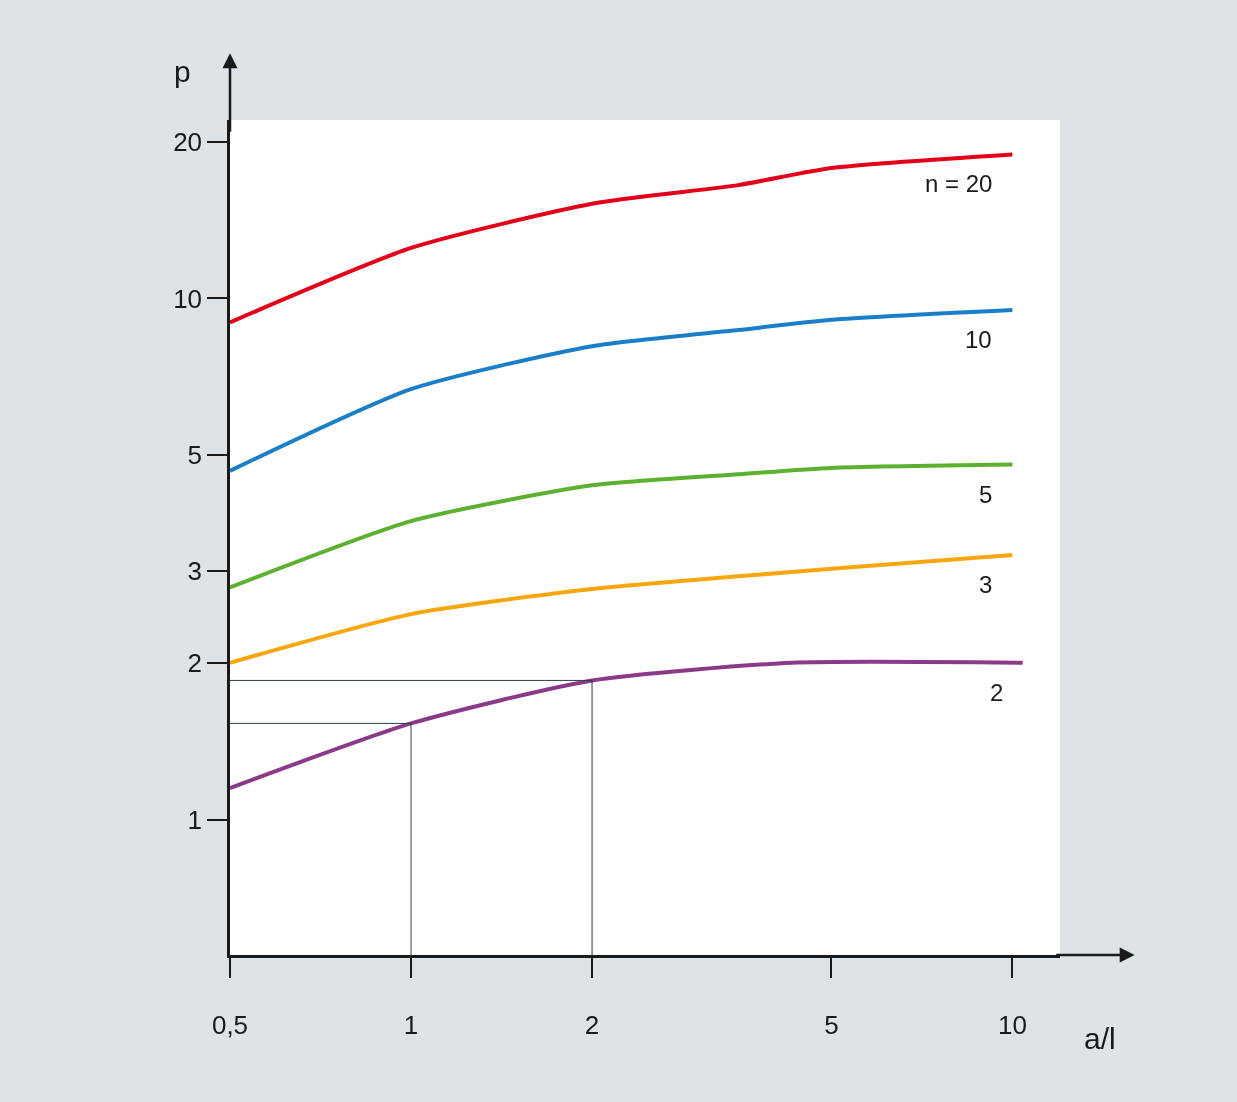 This screenshot has width=1237, height=1102. What do you see at coordinates (592, 1024) in the screenshot?
I see `x-tick-label: 2` at bounding box center [592, 1024].